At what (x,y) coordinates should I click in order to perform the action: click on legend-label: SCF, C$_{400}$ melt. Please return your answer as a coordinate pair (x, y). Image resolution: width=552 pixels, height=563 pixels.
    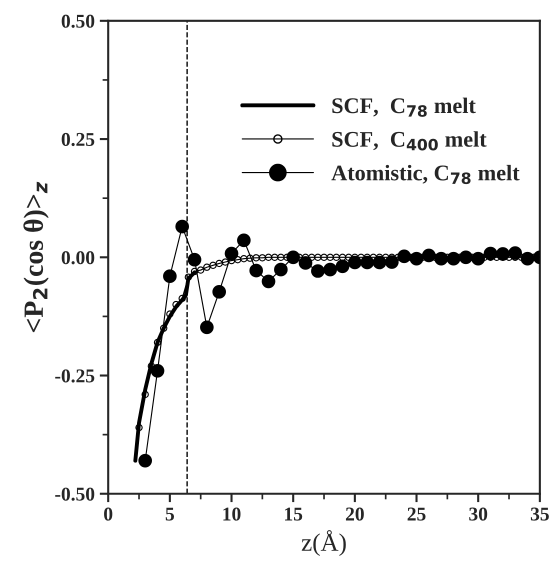
    Looking at the image, I should click on (409, 140).